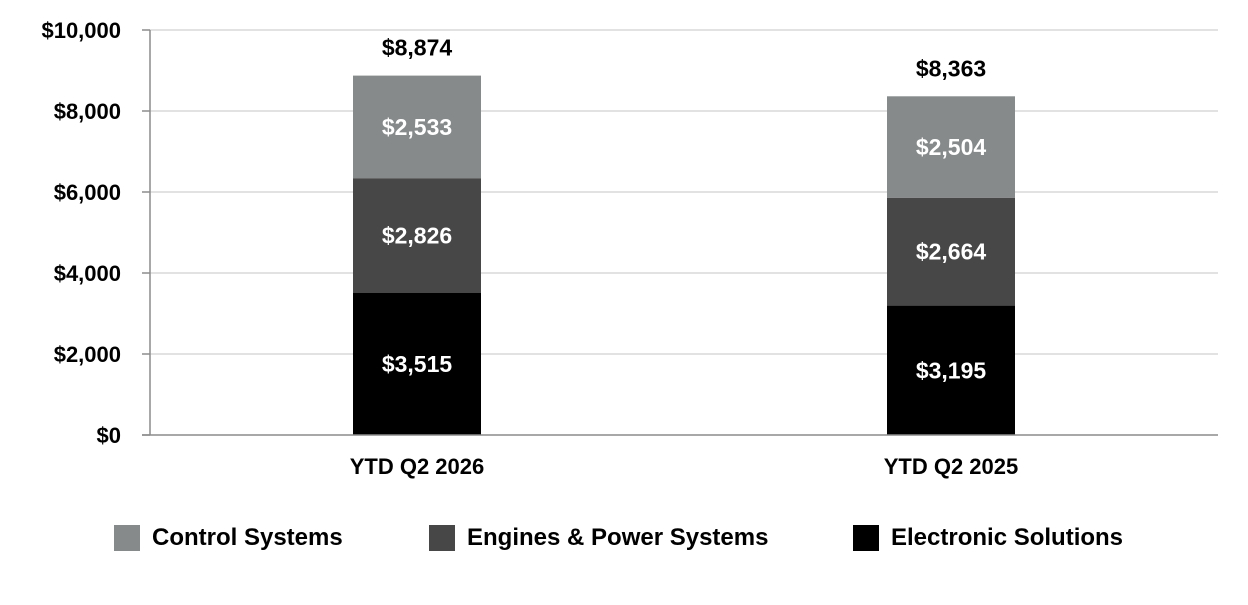  Describe the element at coordinates (951, 466) in the screenshot. I see `x-category-label: YTD Q2 2025` at that location.